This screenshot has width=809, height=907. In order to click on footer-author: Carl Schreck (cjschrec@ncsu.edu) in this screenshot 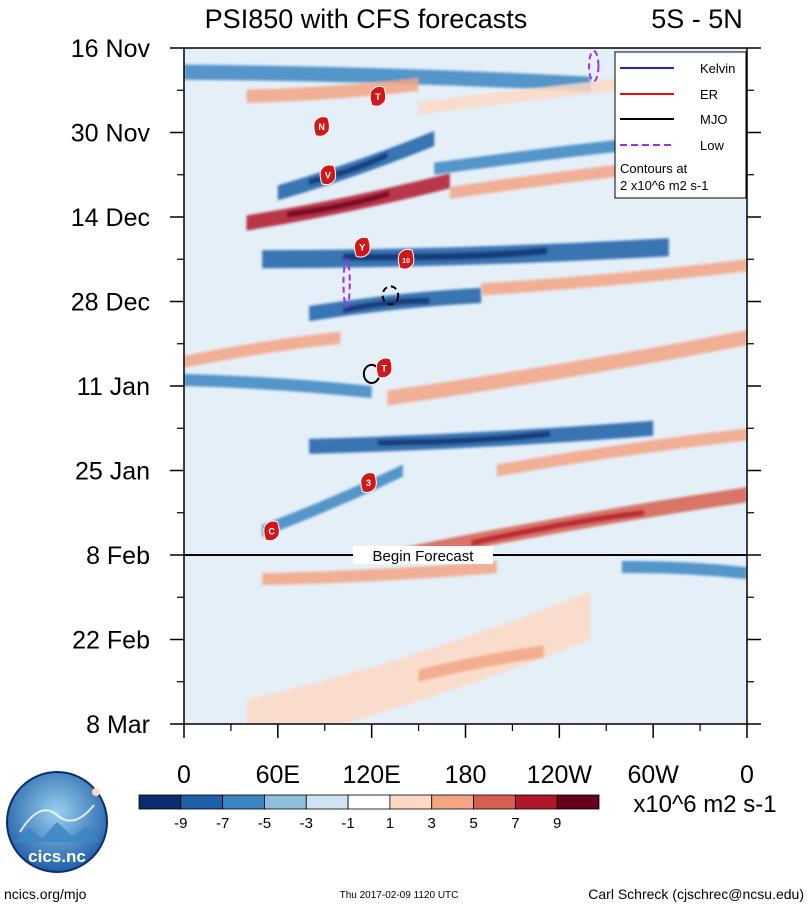, I will do `click(696, 894)`.